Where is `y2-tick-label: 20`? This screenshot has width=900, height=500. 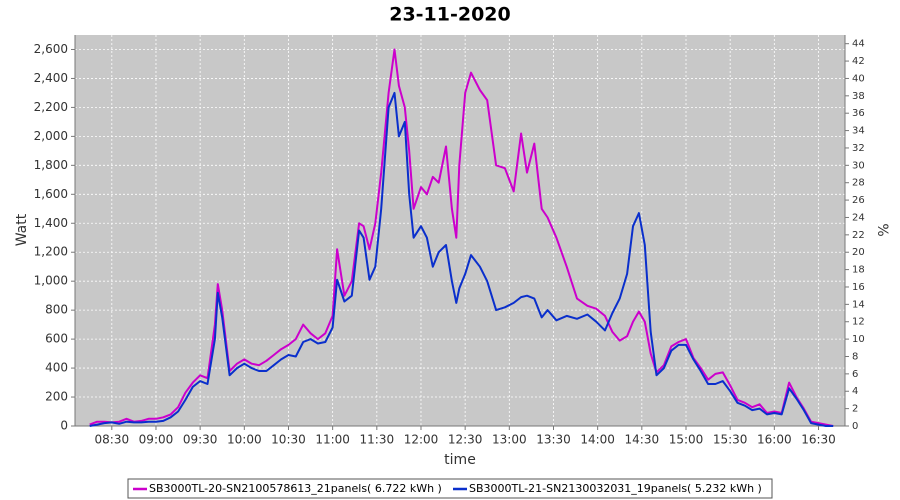 y2-tick-label: 20 is located at coordinates (858, 252).